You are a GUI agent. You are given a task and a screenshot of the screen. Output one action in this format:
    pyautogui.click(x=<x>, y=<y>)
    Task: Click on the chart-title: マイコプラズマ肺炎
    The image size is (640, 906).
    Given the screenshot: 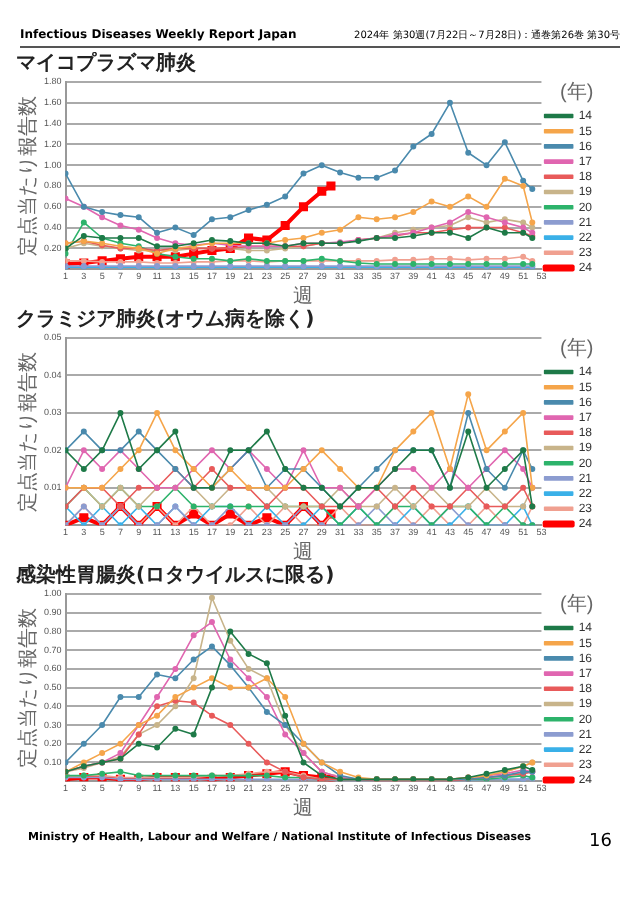 What is the action you would take?
    pyautogui.click(x=107, y=63)
    